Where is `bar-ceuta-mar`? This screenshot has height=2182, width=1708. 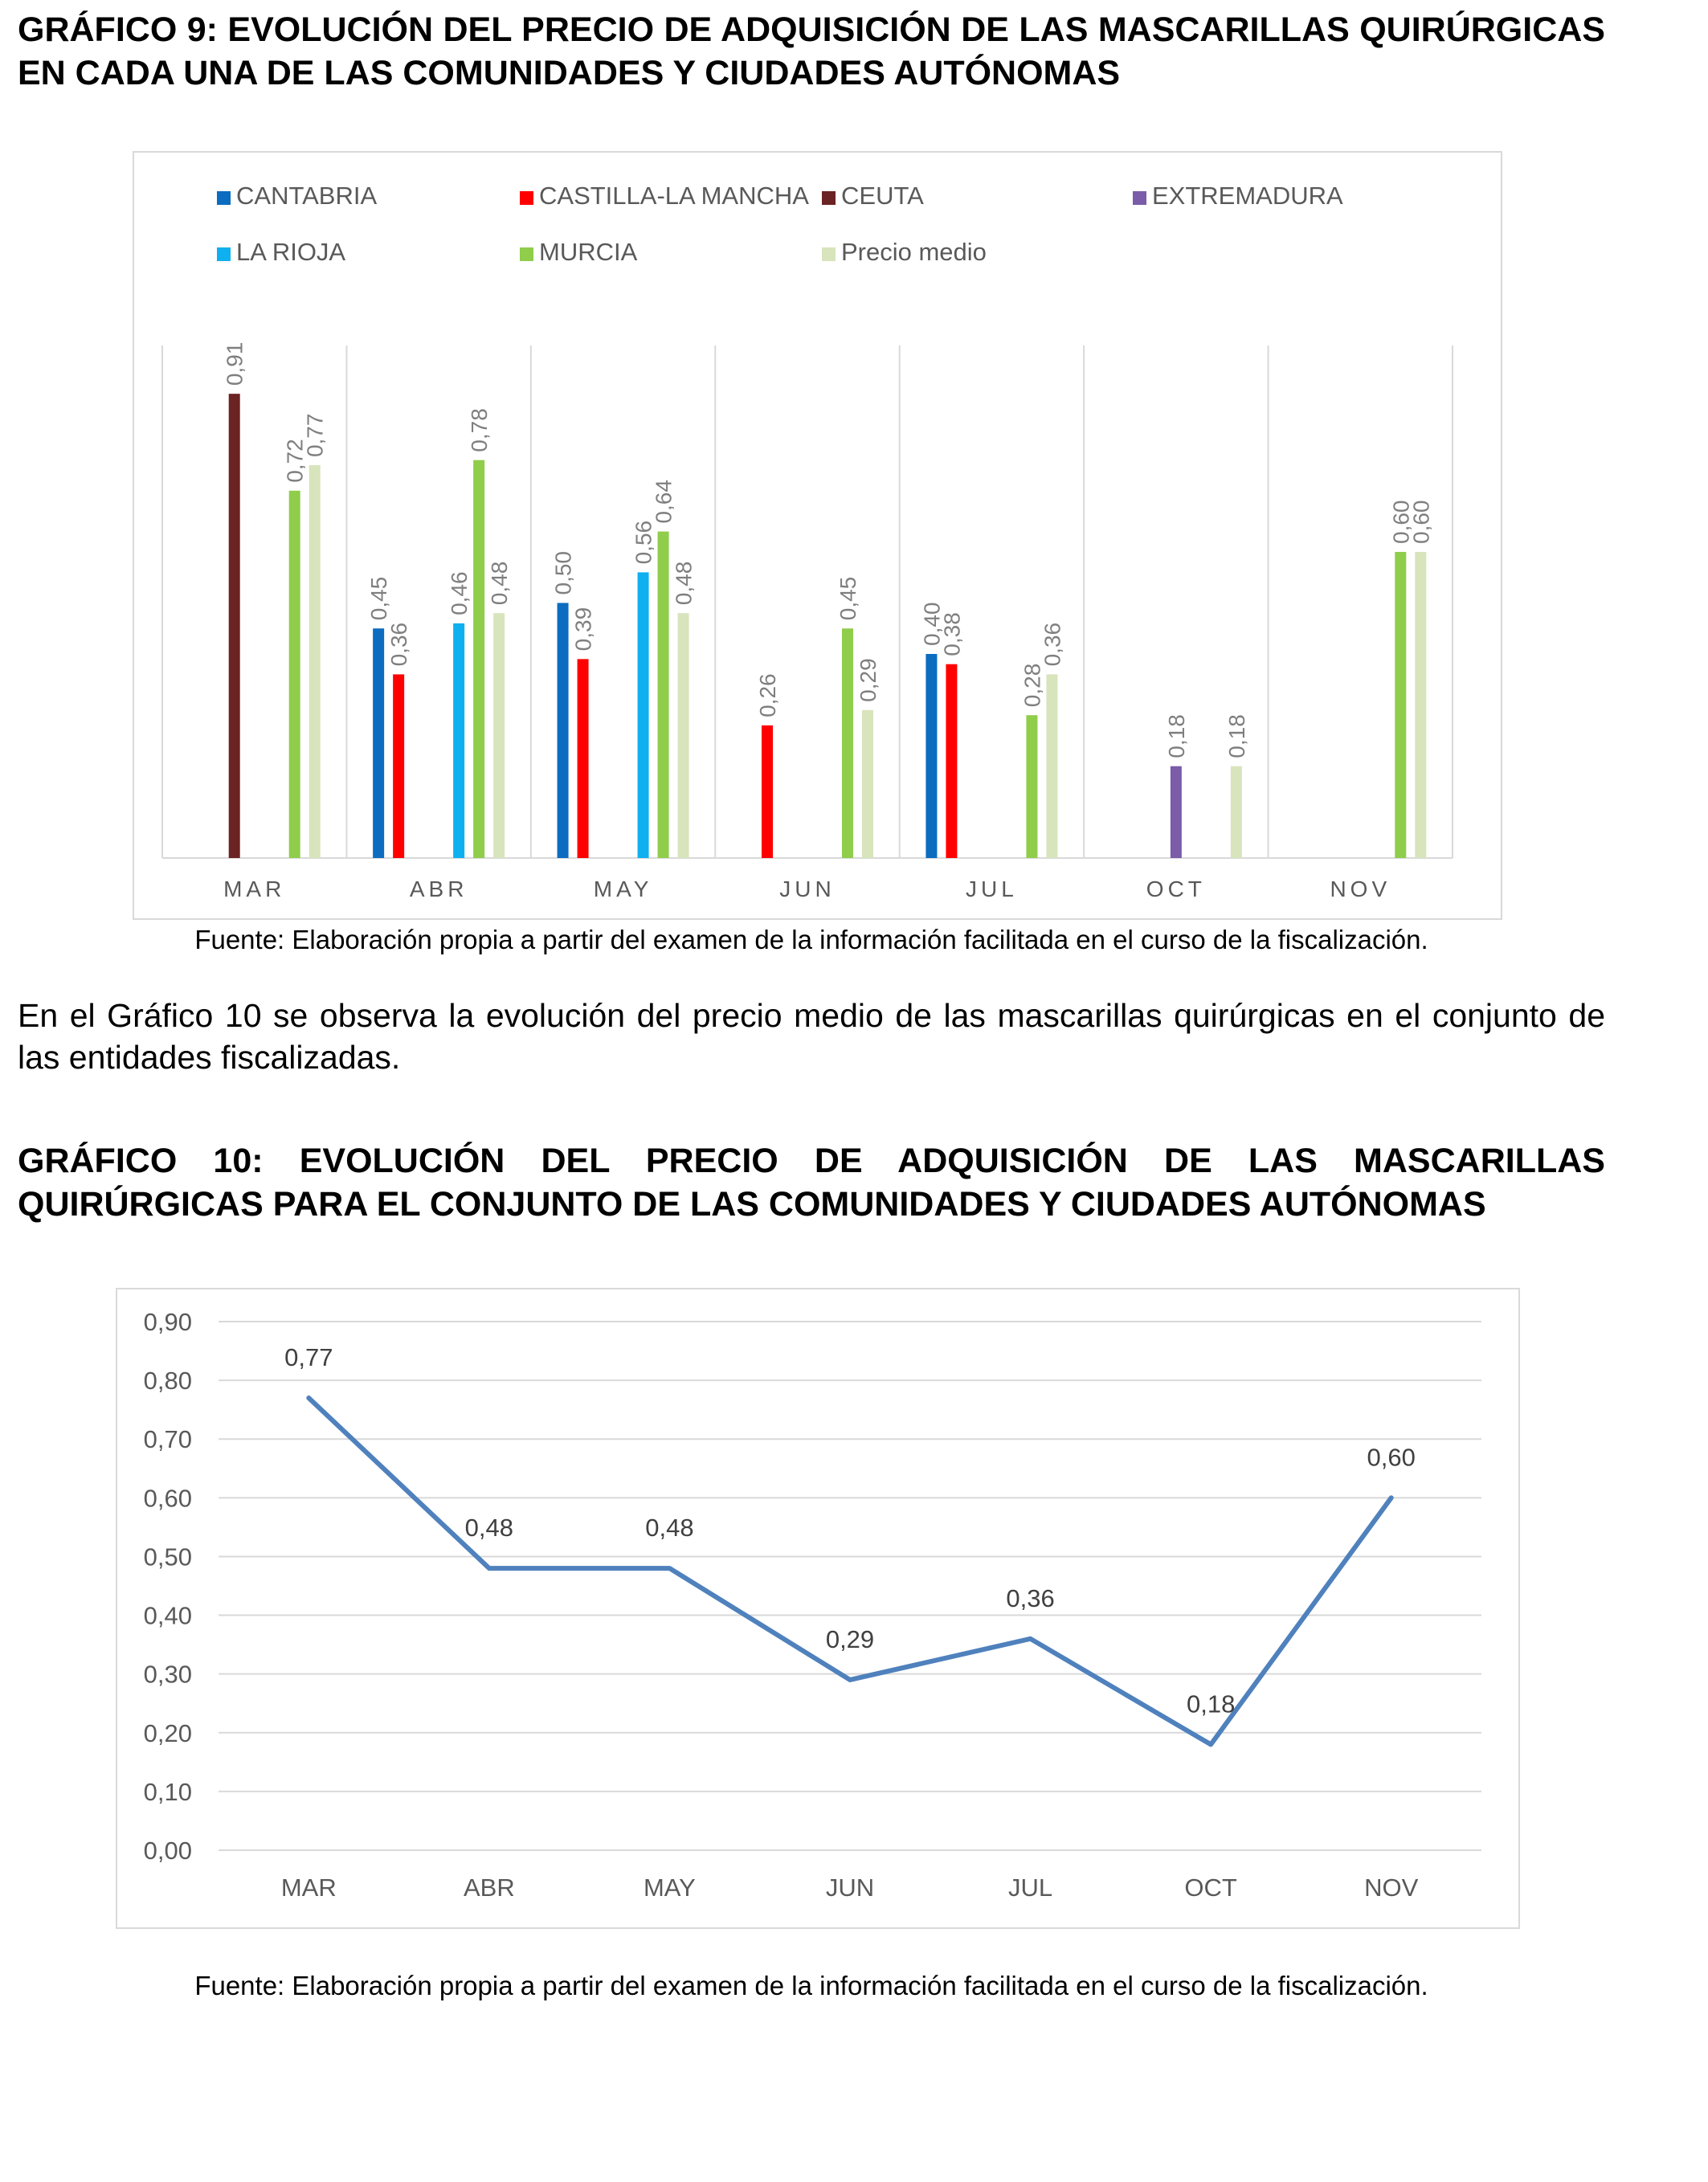
bar-ceuta-mar is located at coordinates (234, 626).